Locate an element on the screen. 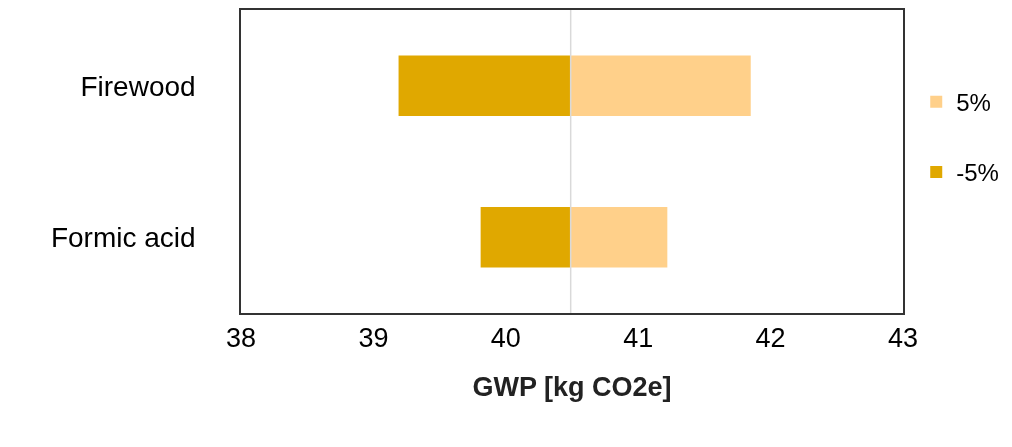 The height and width of the screenshot is (447, 1012). legend-label: 5% is located at coordinates (973, 103).